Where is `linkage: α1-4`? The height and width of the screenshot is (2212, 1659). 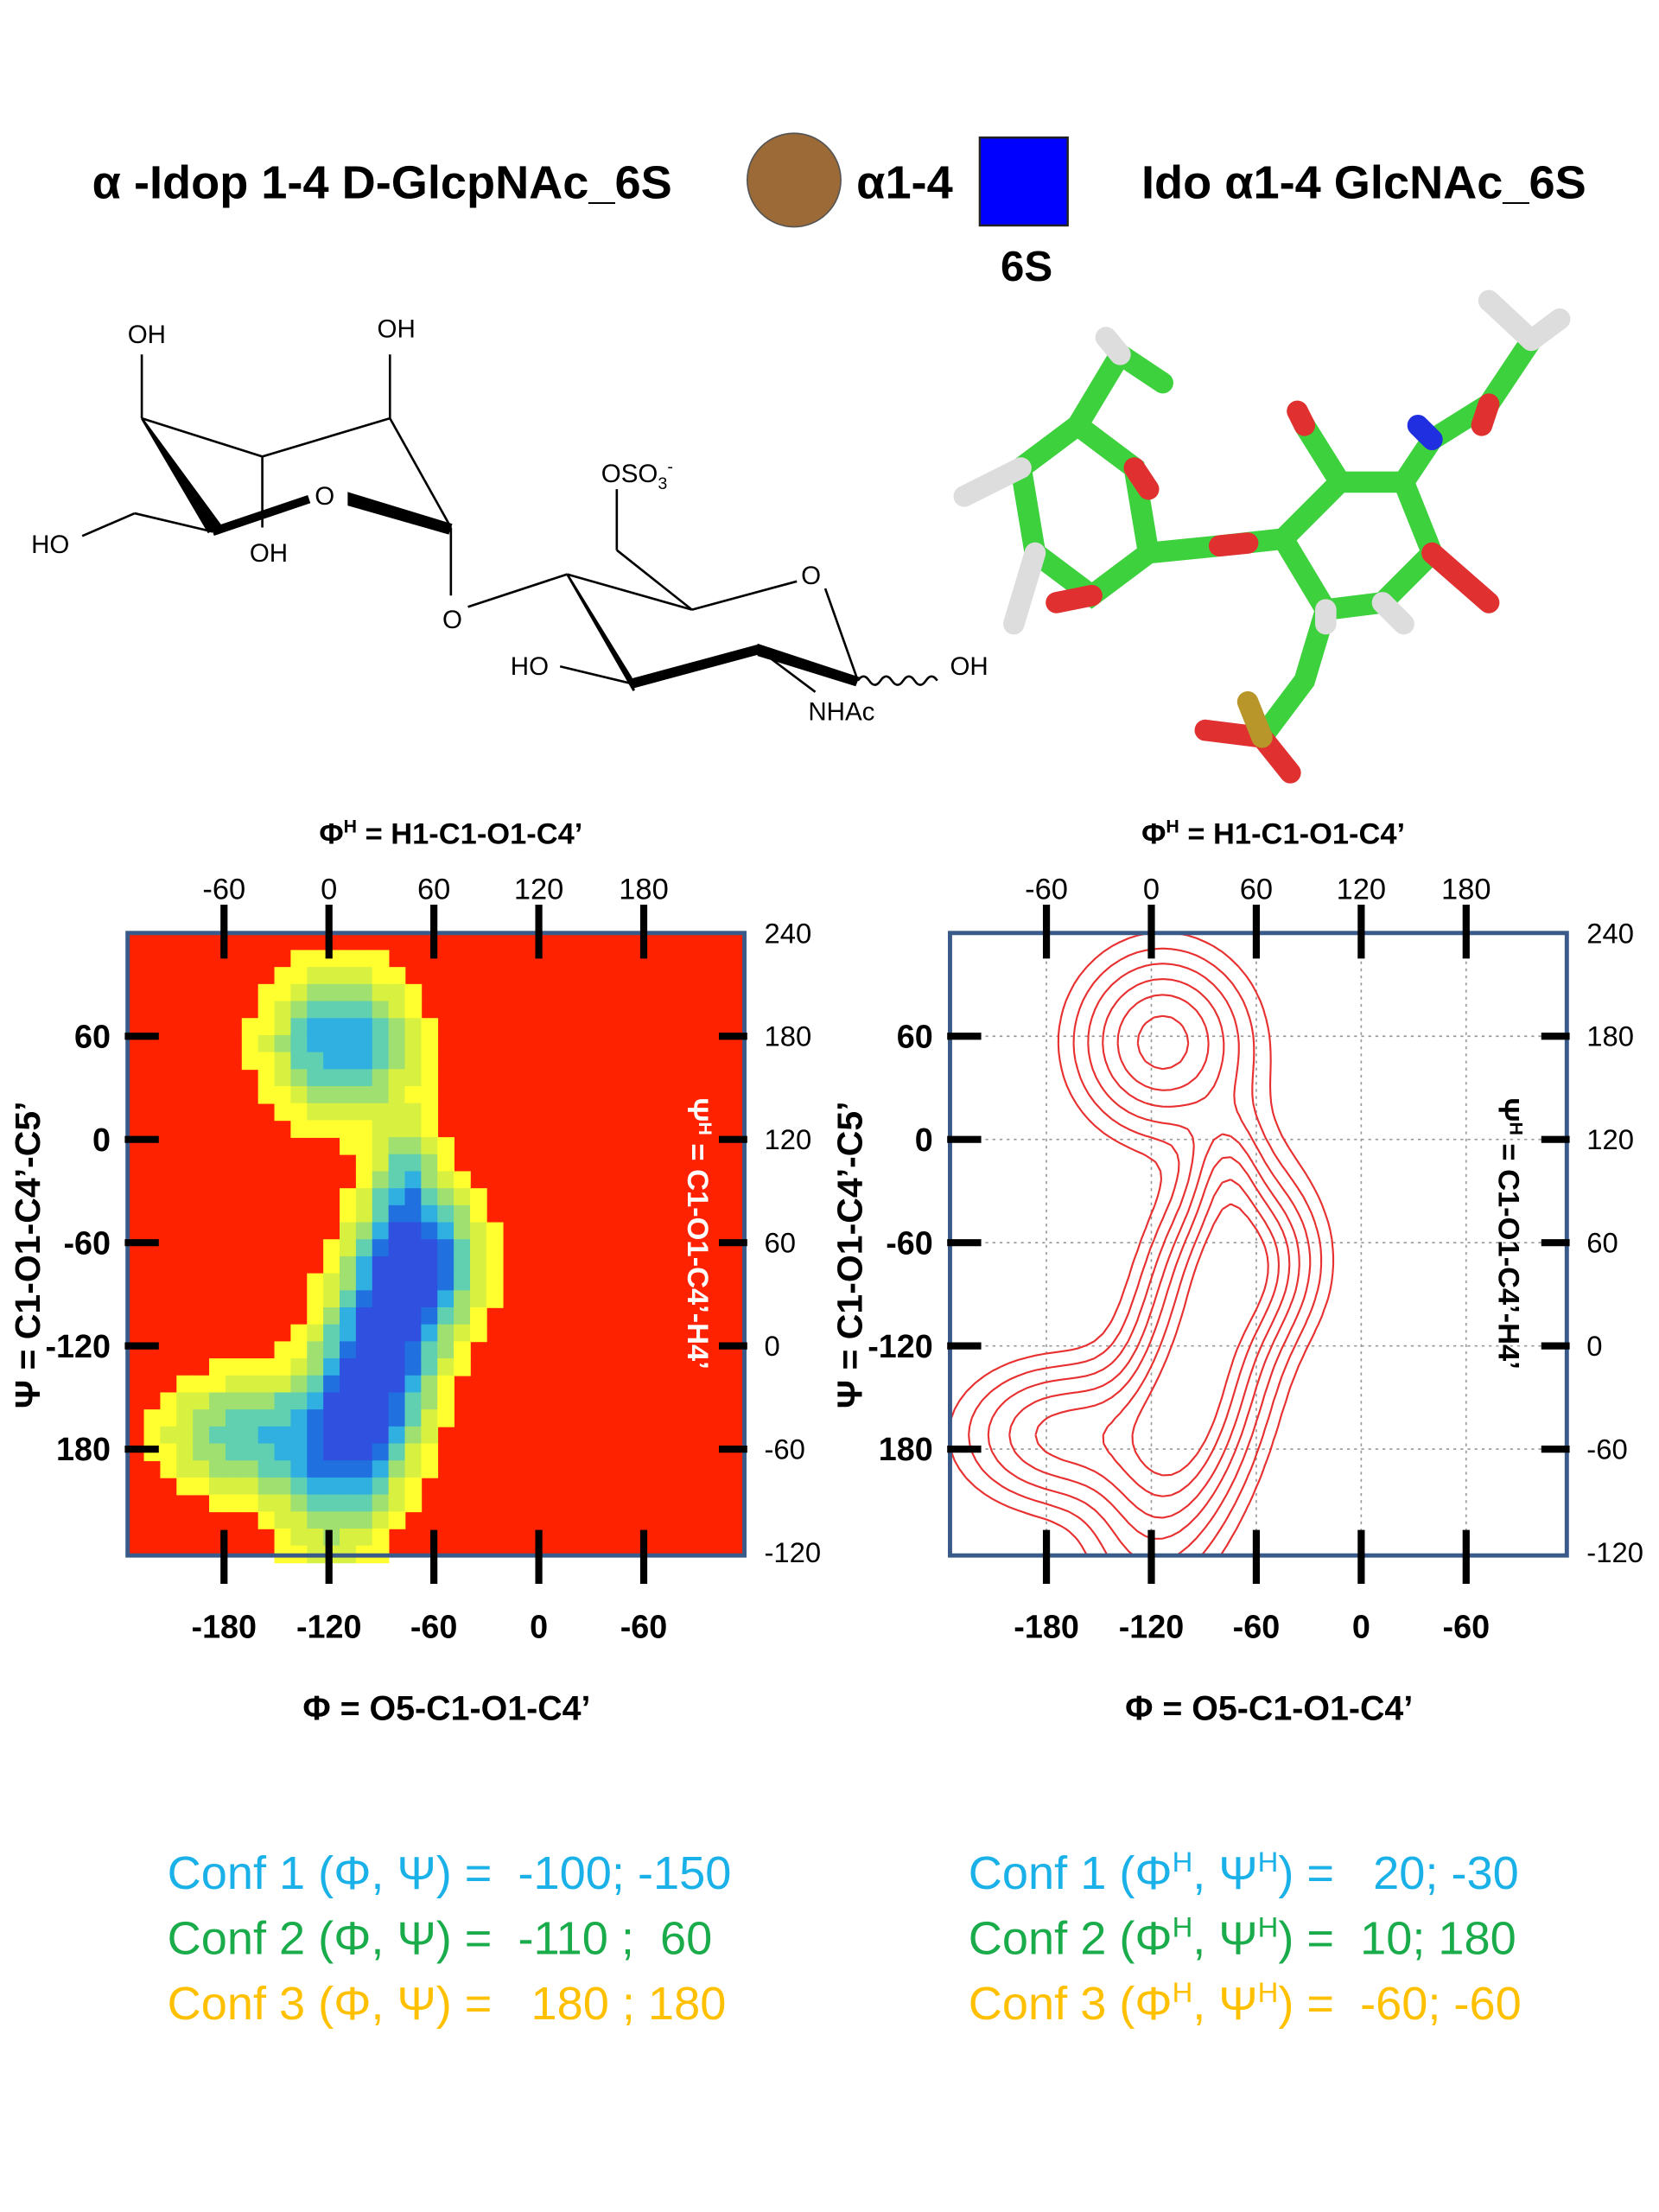 linkage: α1-4 is located at coordinates (905, 183).